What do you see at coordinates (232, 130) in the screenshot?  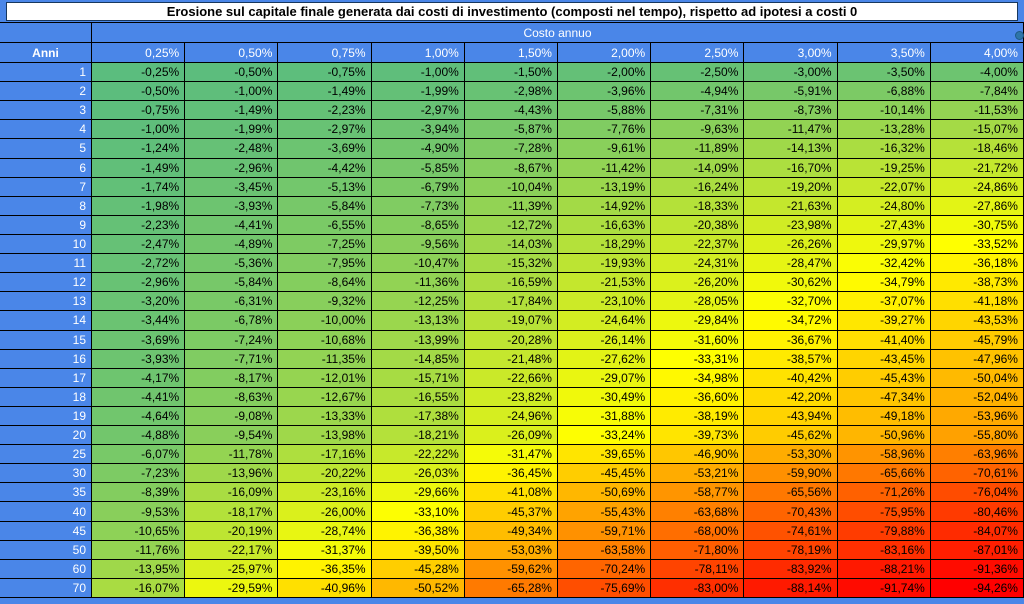 I see `value-cell: -1,99%` at bounding box center [232, 130].